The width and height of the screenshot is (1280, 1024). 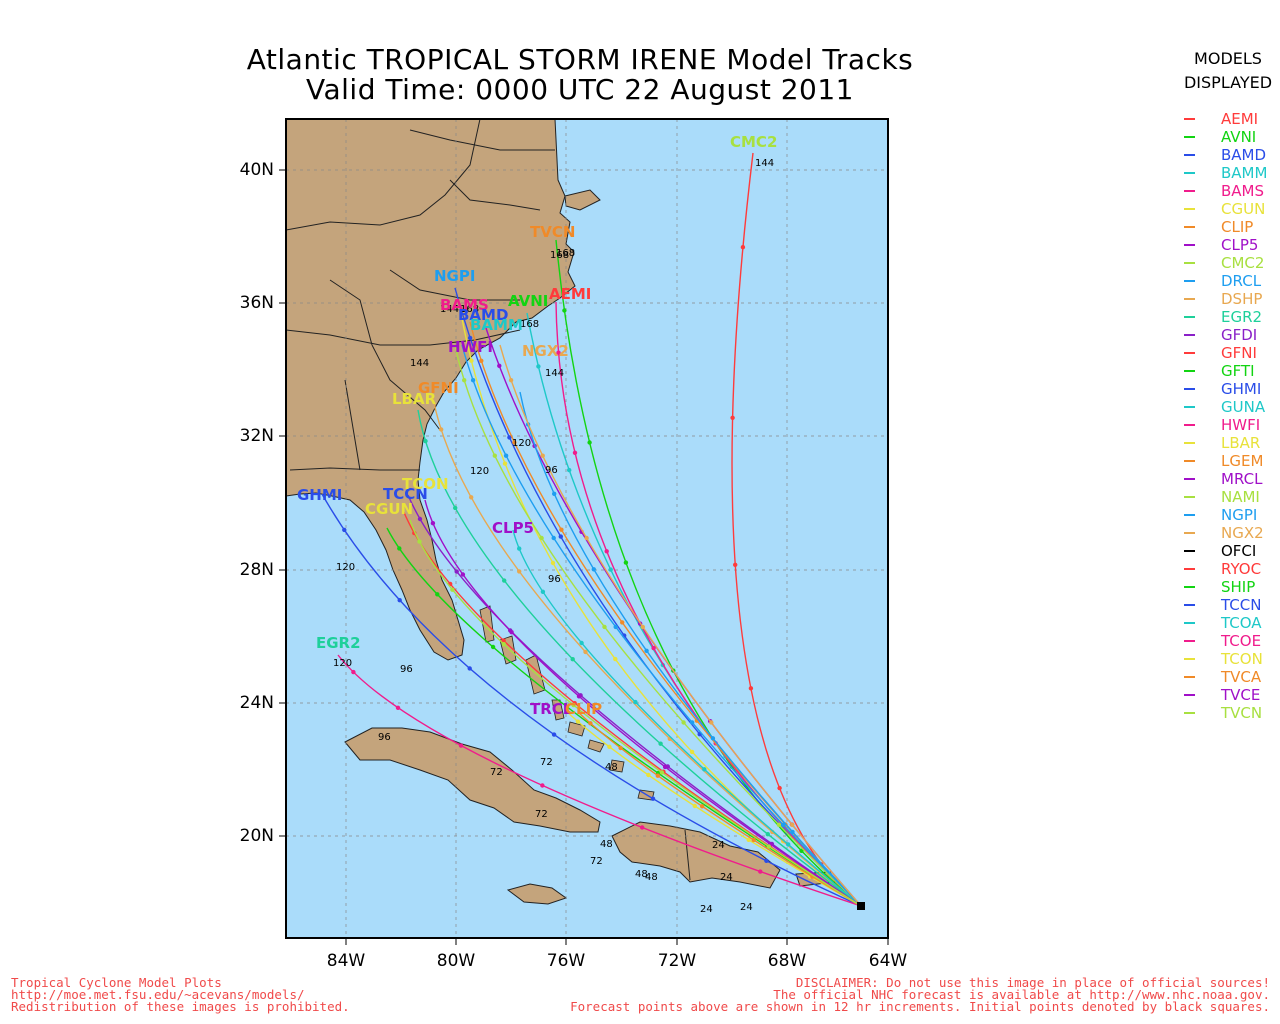 What do you see at coordinates (706, 909) in the screenshot?
I see `forecast-hour-label: 24` at bounding box center [706, 909].